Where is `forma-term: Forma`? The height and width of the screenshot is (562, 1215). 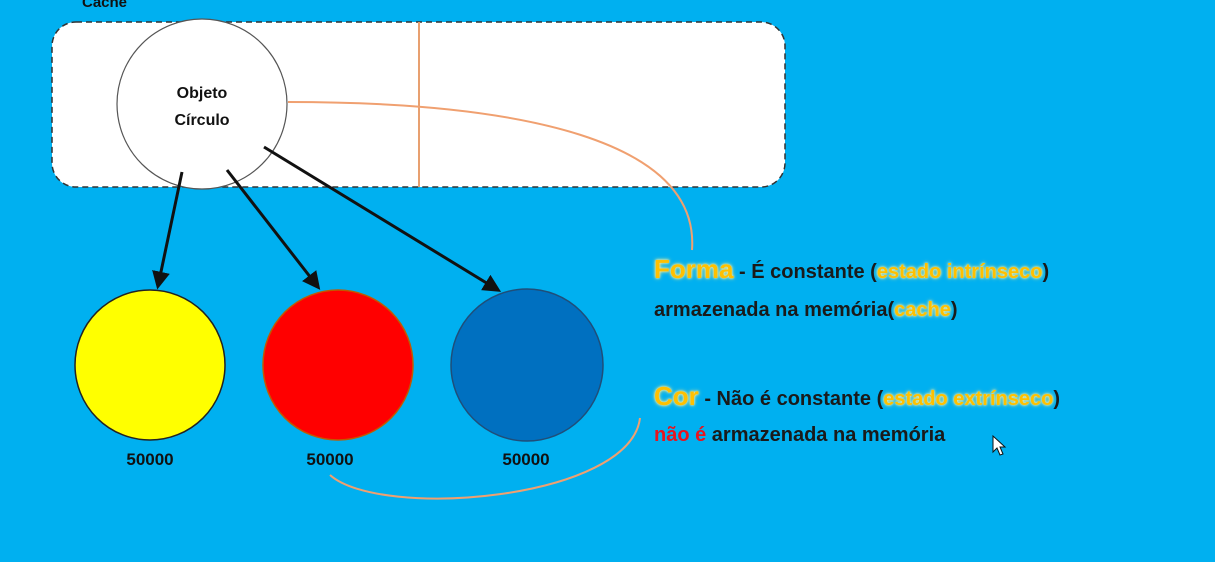 forma-term: Forma is located at coordinates (694, 269).